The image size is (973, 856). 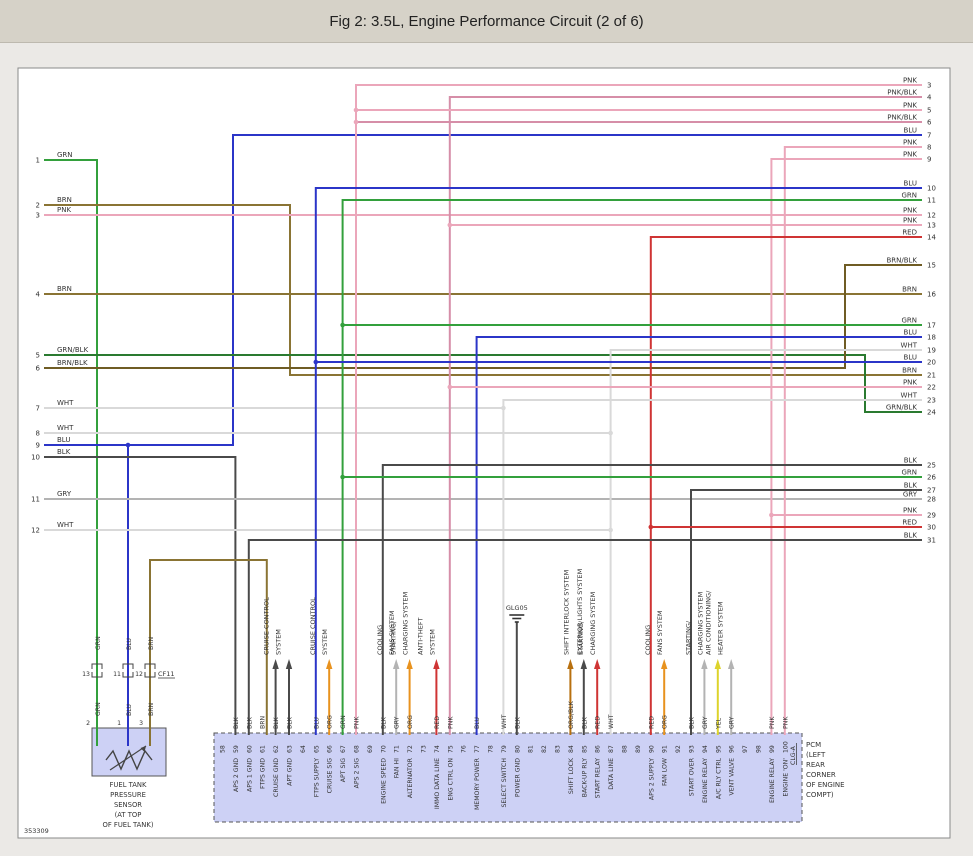 I want to click on left-wire-number: 3, so click(x=38, y=216).